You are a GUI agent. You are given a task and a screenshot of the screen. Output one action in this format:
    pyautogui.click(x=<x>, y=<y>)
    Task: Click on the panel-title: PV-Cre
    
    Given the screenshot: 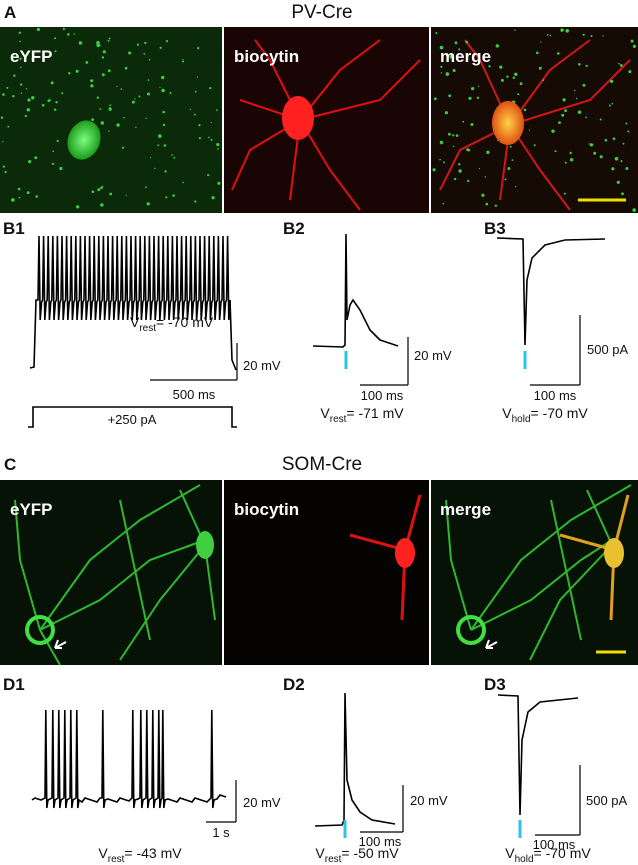 What is the action you would take?
    pyautogui.click(x=321, y=12)
    